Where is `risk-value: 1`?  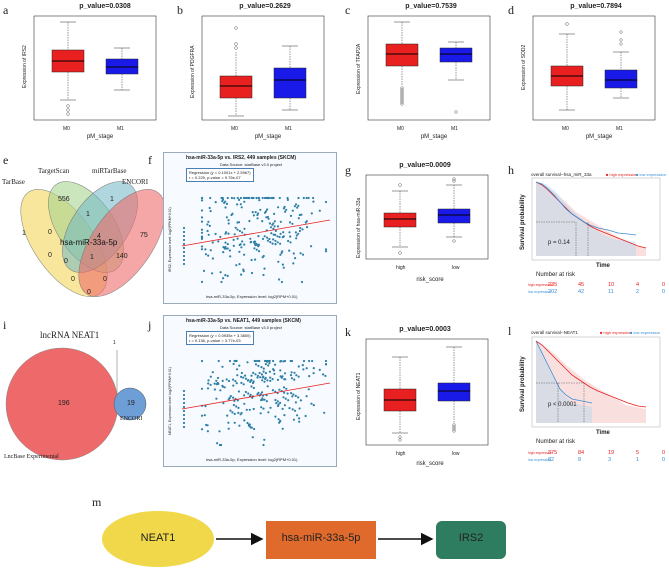
risk-value: 1 is located at coordinates (638, 460).